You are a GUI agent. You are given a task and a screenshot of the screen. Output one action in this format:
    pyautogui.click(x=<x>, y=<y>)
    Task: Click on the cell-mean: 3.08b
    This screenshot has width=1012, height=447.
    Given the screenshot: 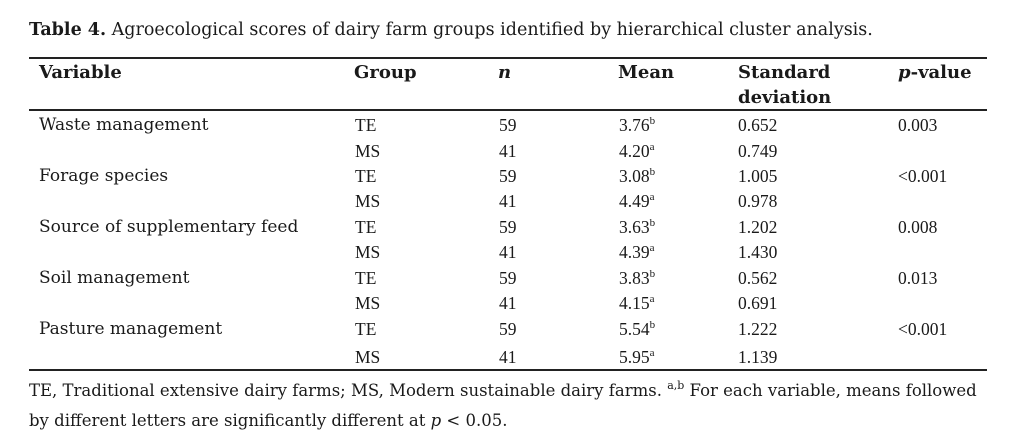 What is the action you would take?
    pyautogui.click(x=637, y=176)
    